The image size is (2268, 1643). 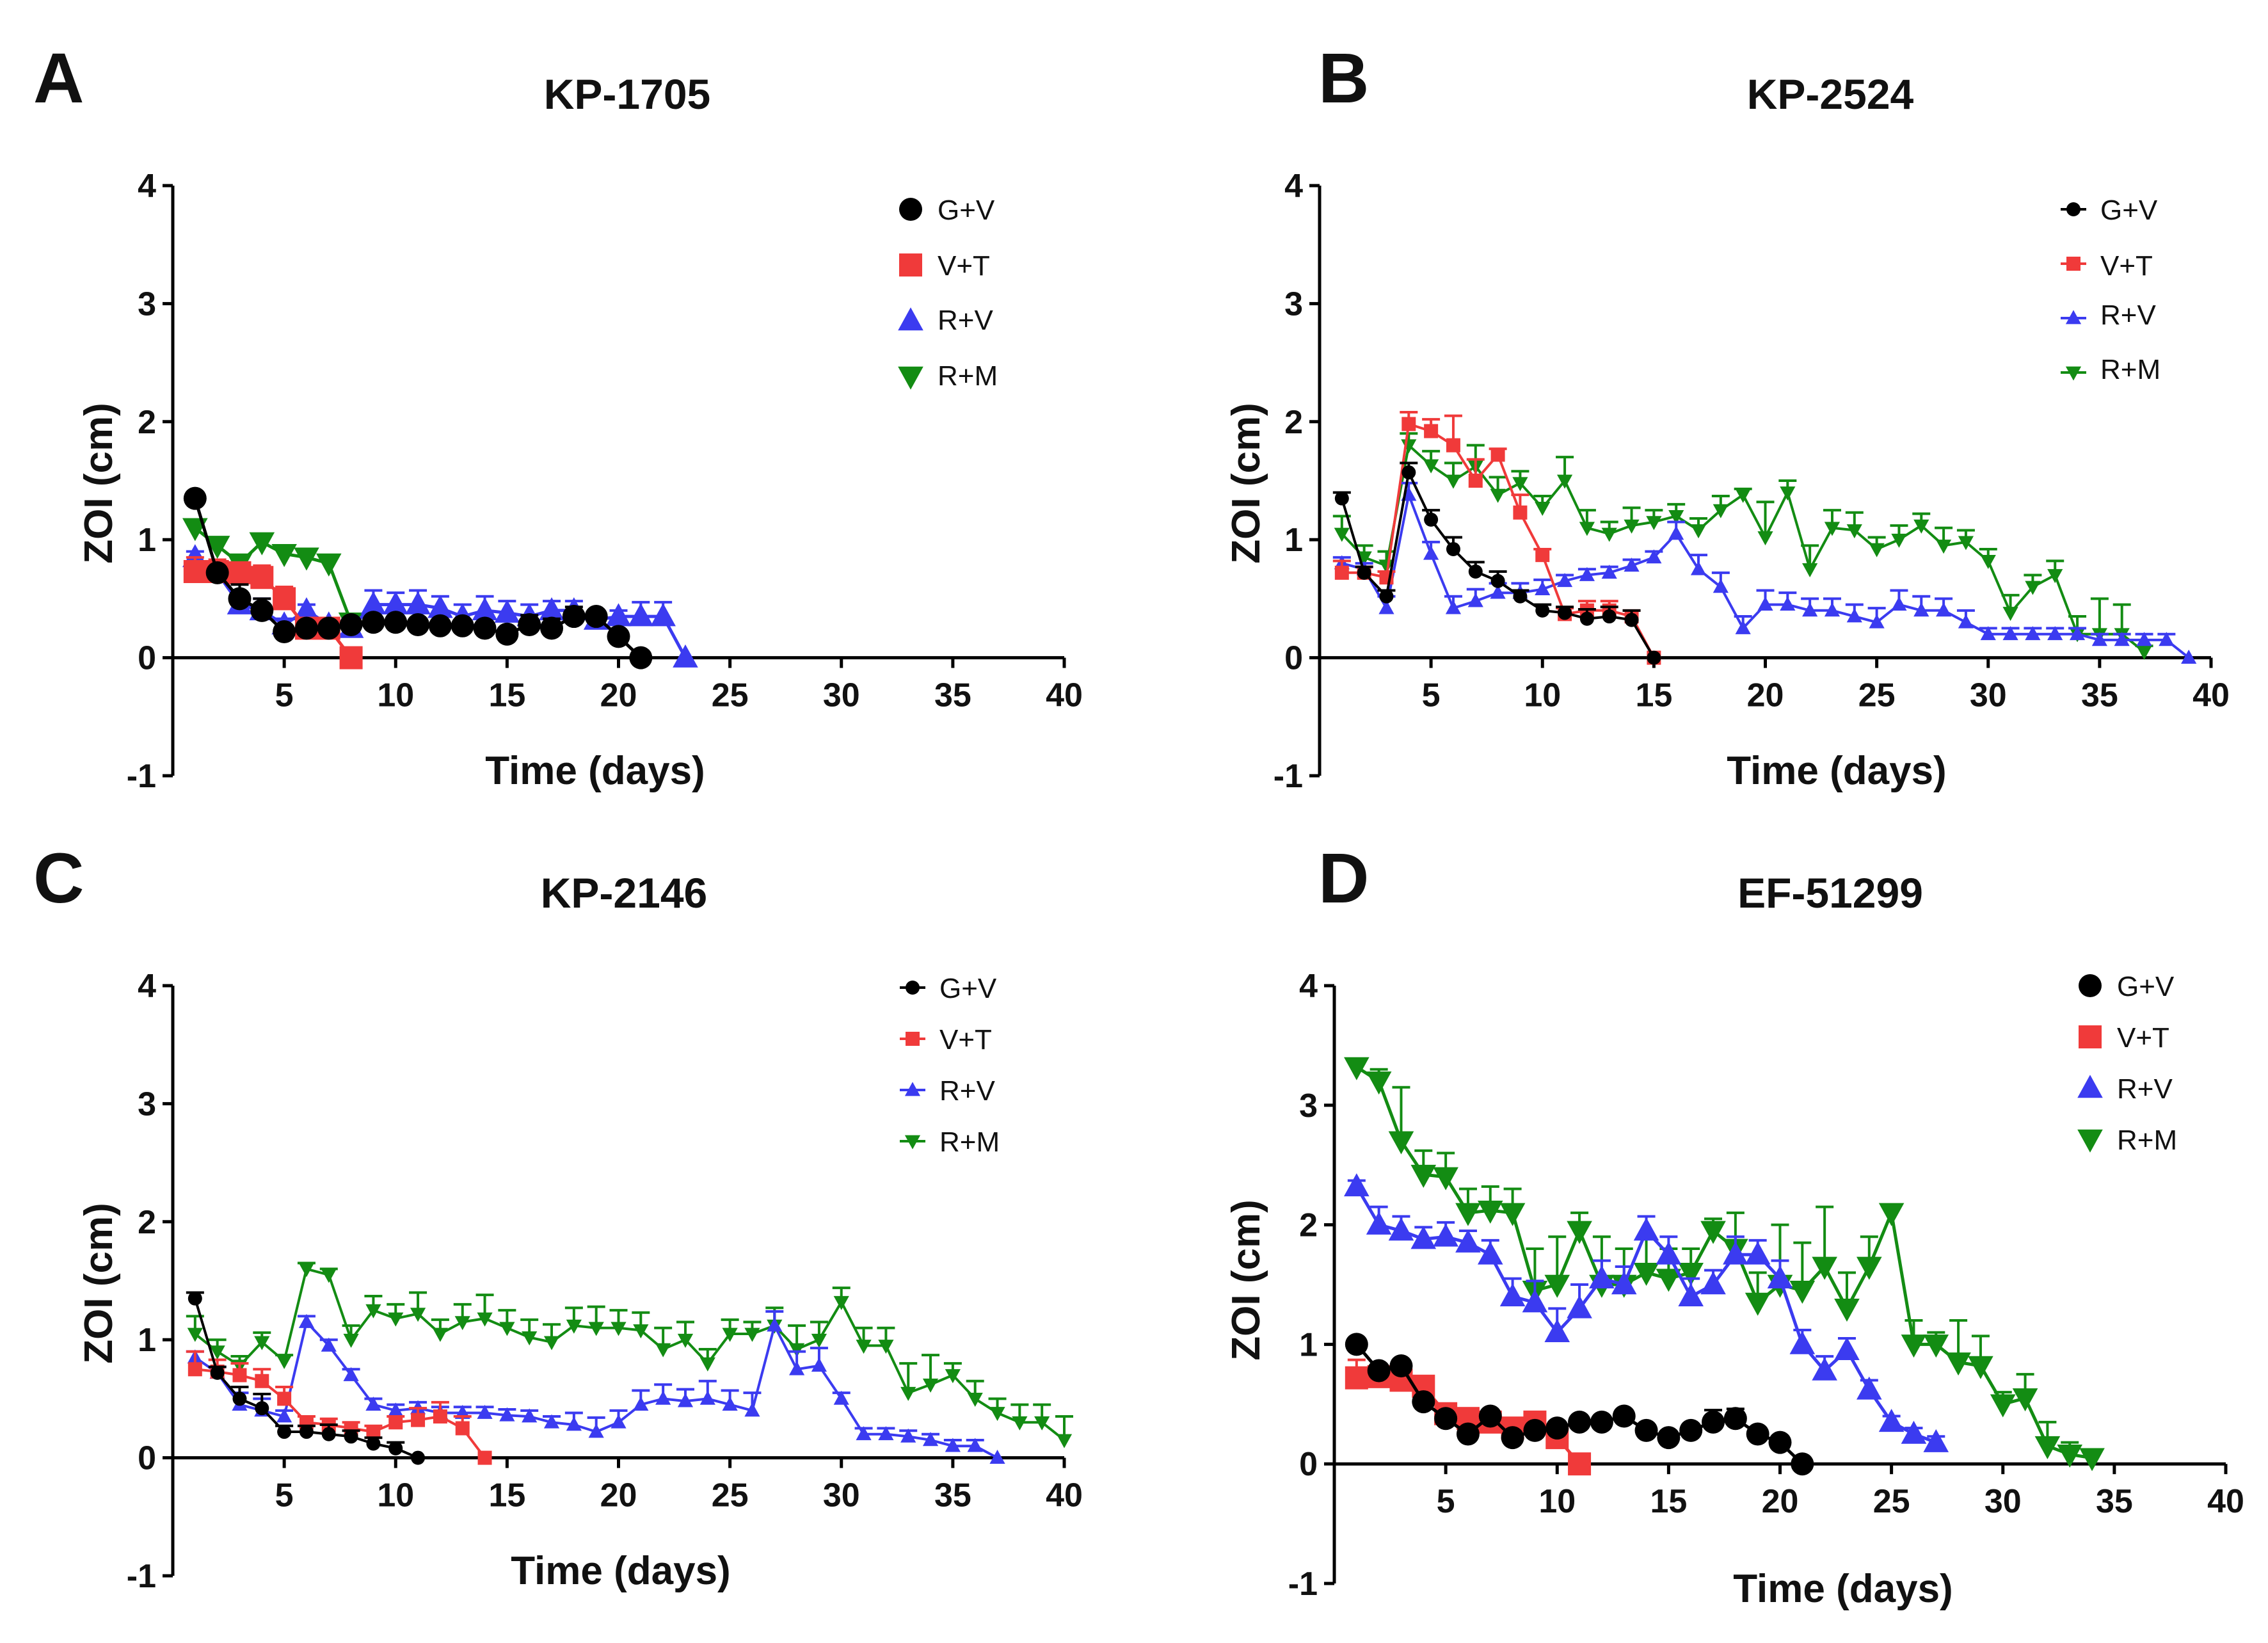 I want to click on series-v-t, so click(x=1497, y=538).